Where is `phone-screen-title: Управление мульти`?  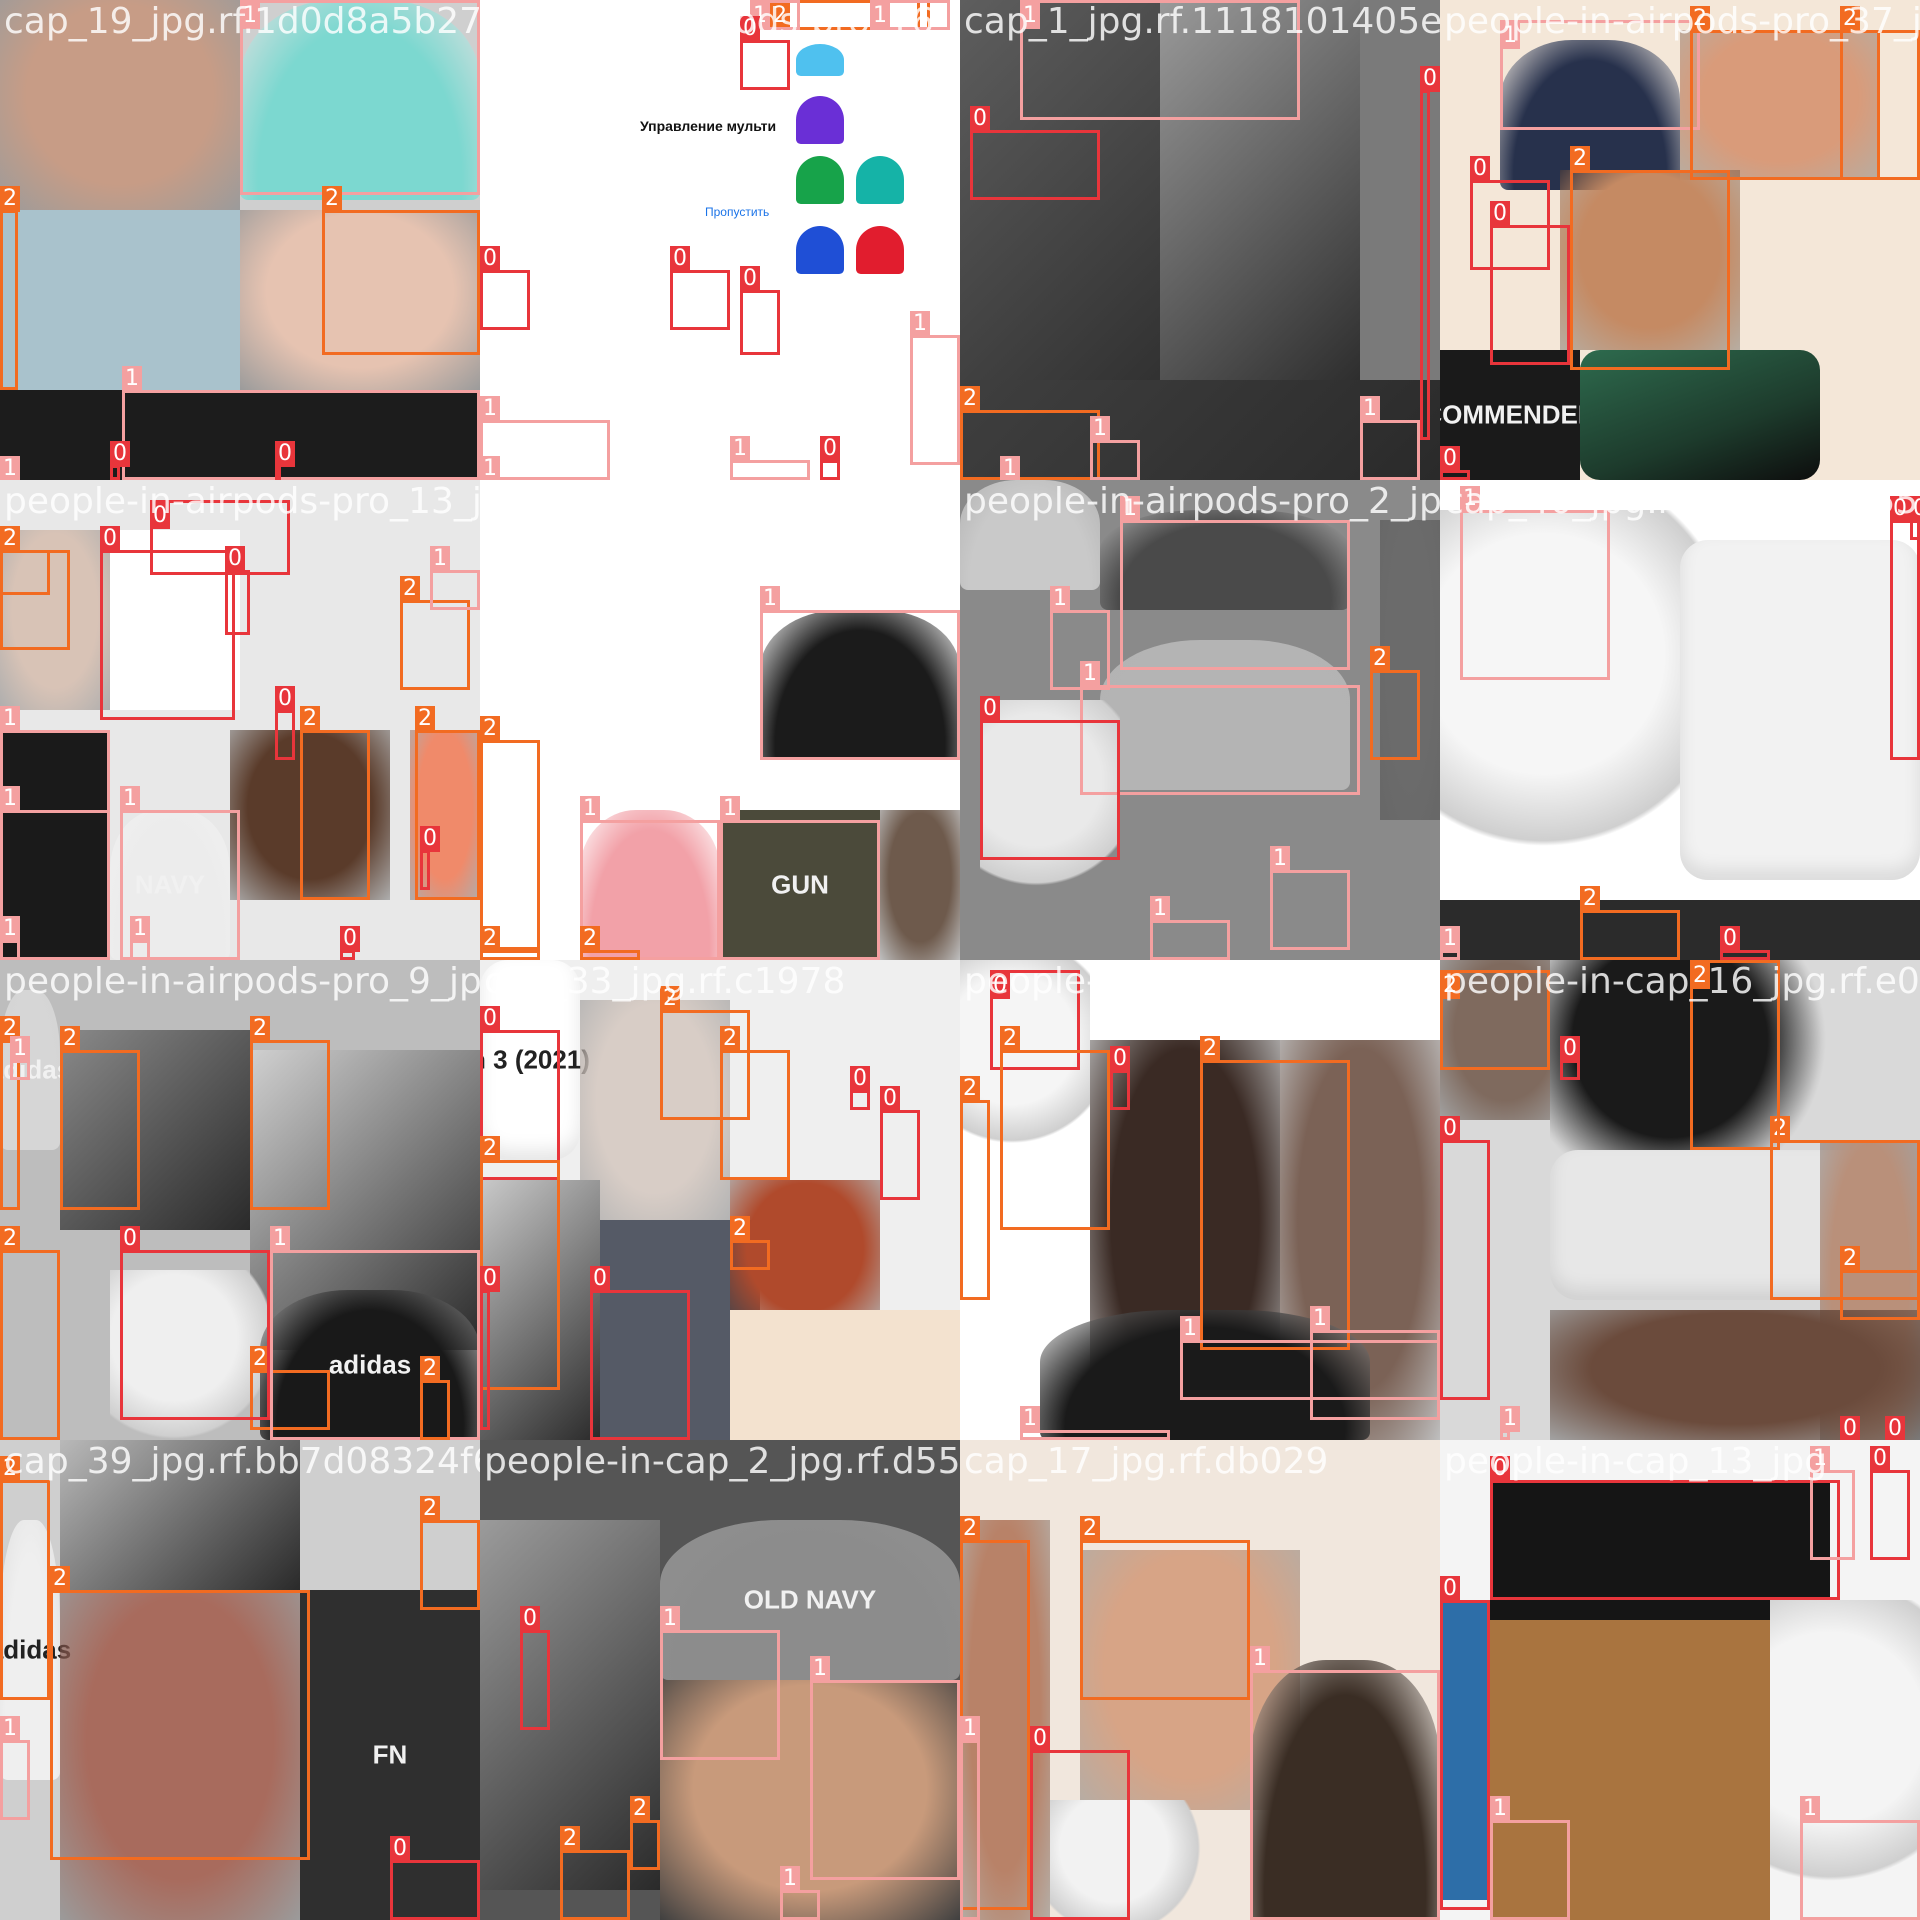
phone-screen-title: Управление мульти is located at coordinates (708, 126).